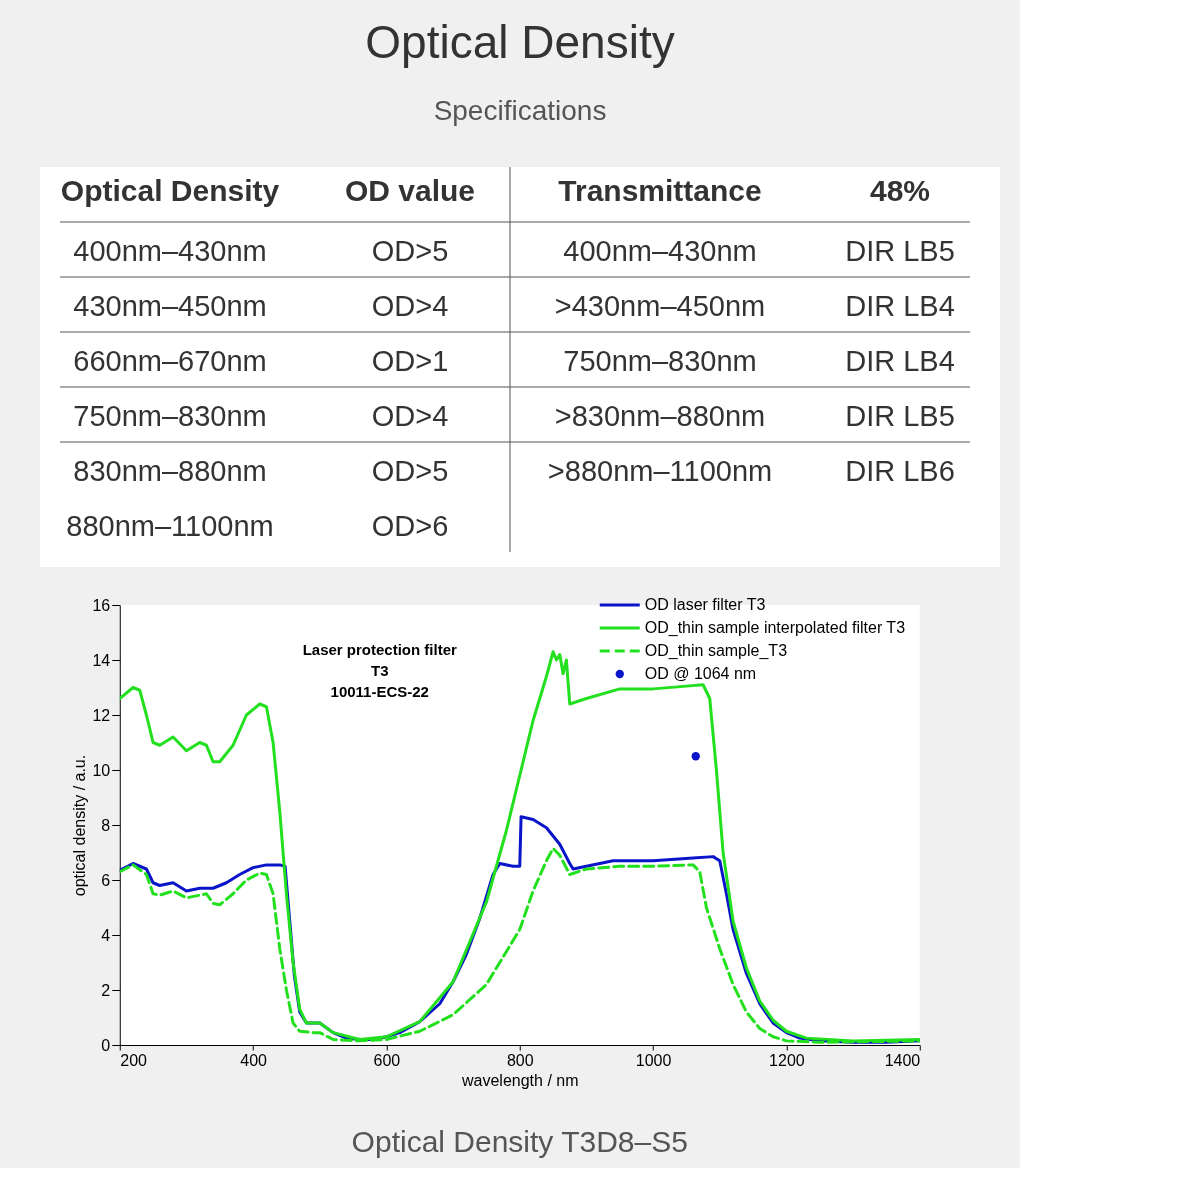 The image size is (1200, 1200). I want to click on text: DIR LB6, so click(900, 471).